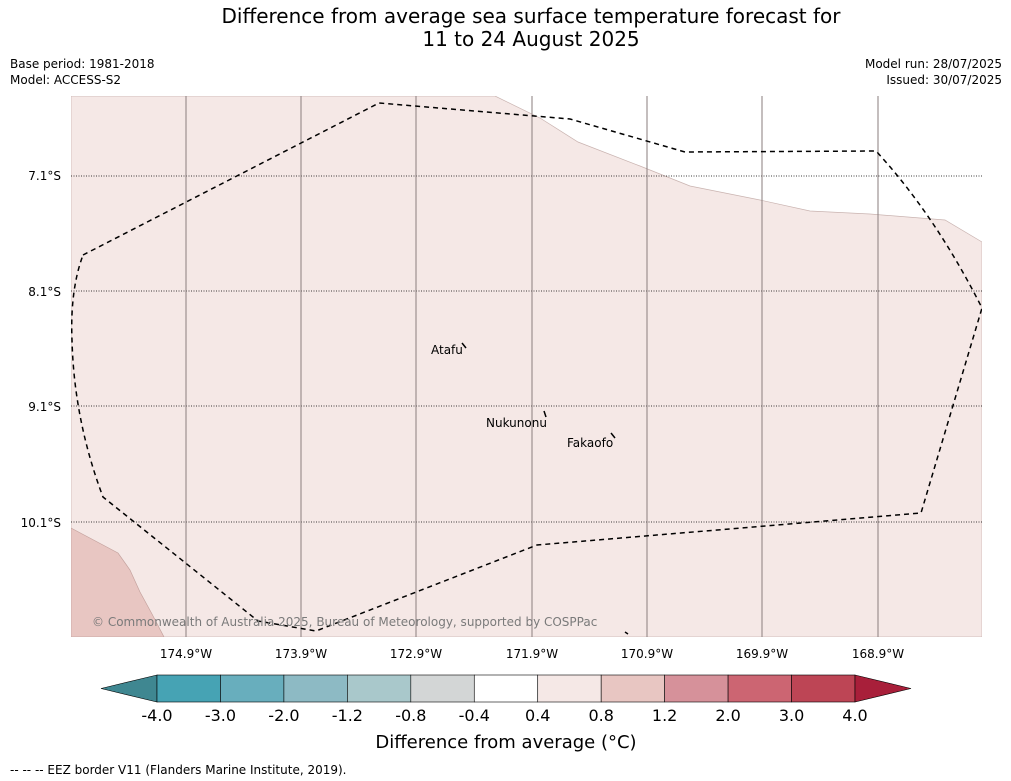 This screenshot has height=781, width=1011. Describe the element at coordinates (933, 64) in the screenshot. I see `model-run: Model run: 28/07/2025` at that location.